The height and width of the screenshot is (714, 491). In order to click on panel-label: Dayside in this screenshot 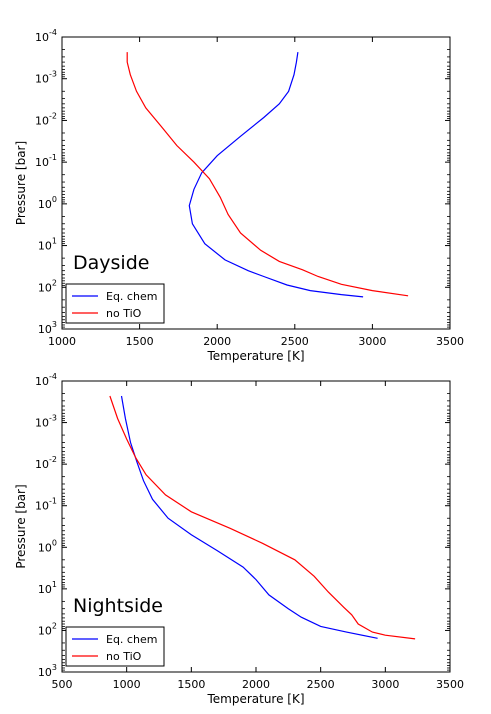, I will do `click(111, 263)`.